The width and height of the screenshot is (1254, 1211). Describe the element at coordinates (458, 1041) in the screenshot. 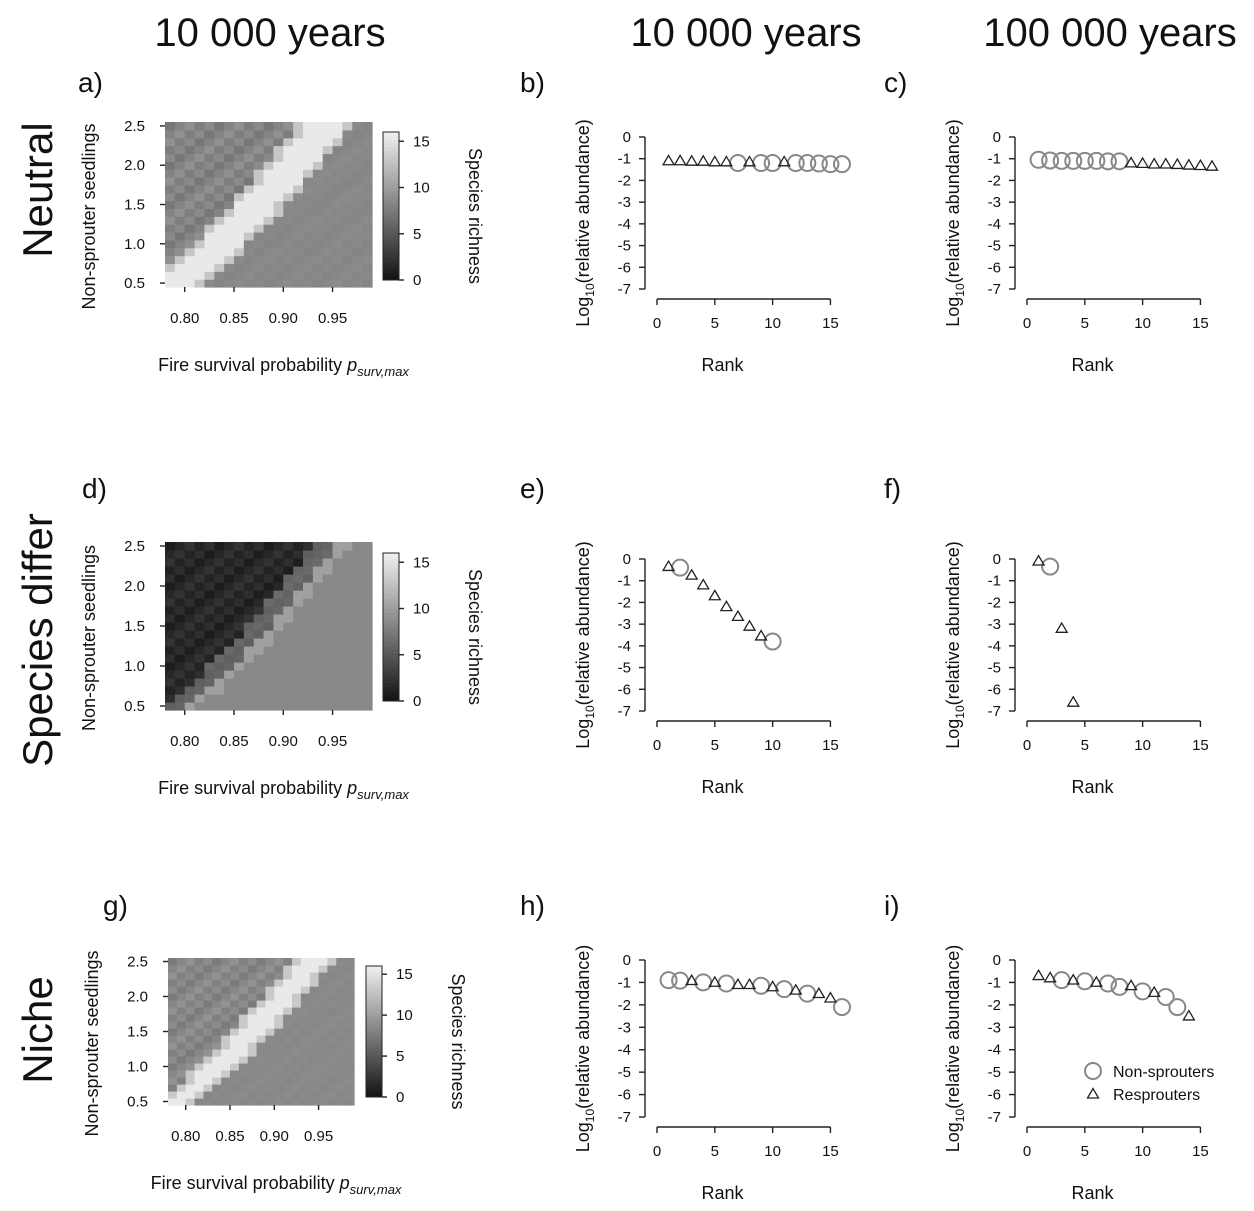

I see `colorbar-label: Species richness` at that location.